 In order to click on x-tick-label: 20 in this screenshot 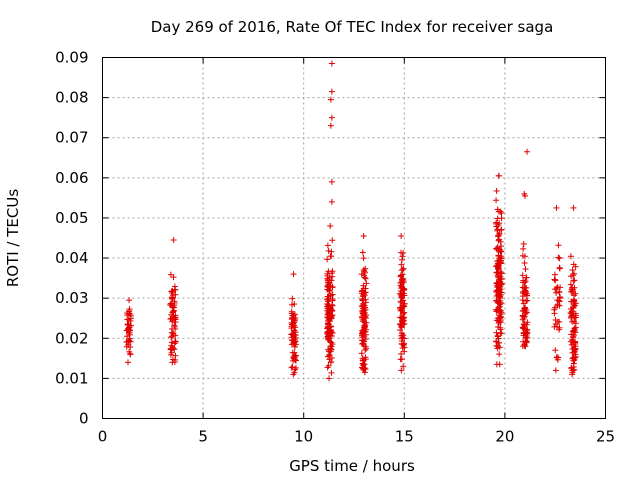, I will do `click(504, 437)`.